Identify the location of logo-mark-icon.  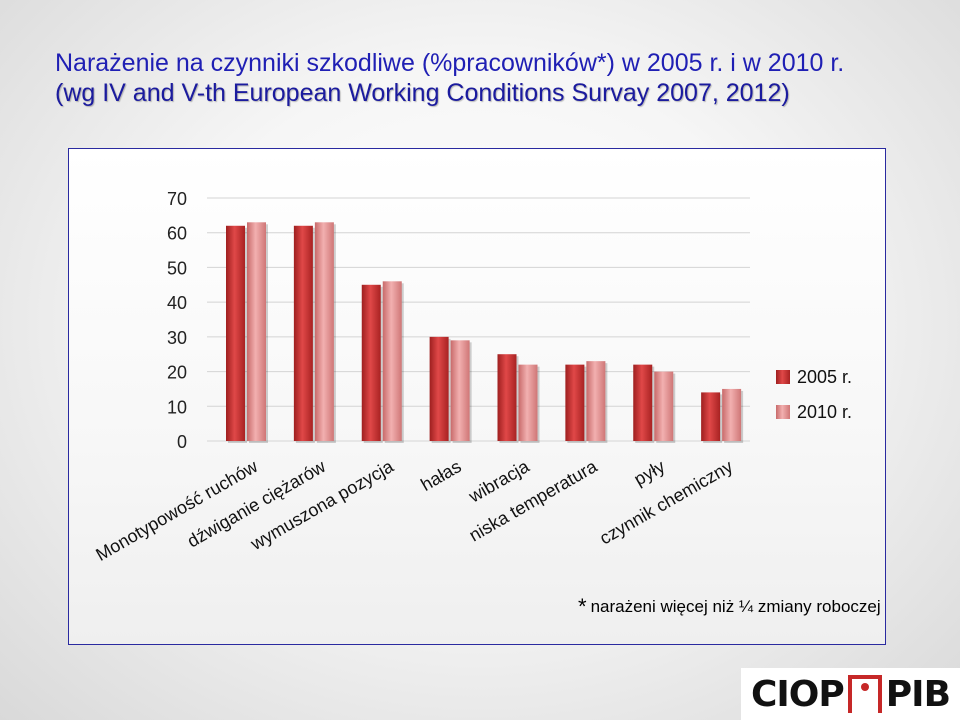
(864, 694).